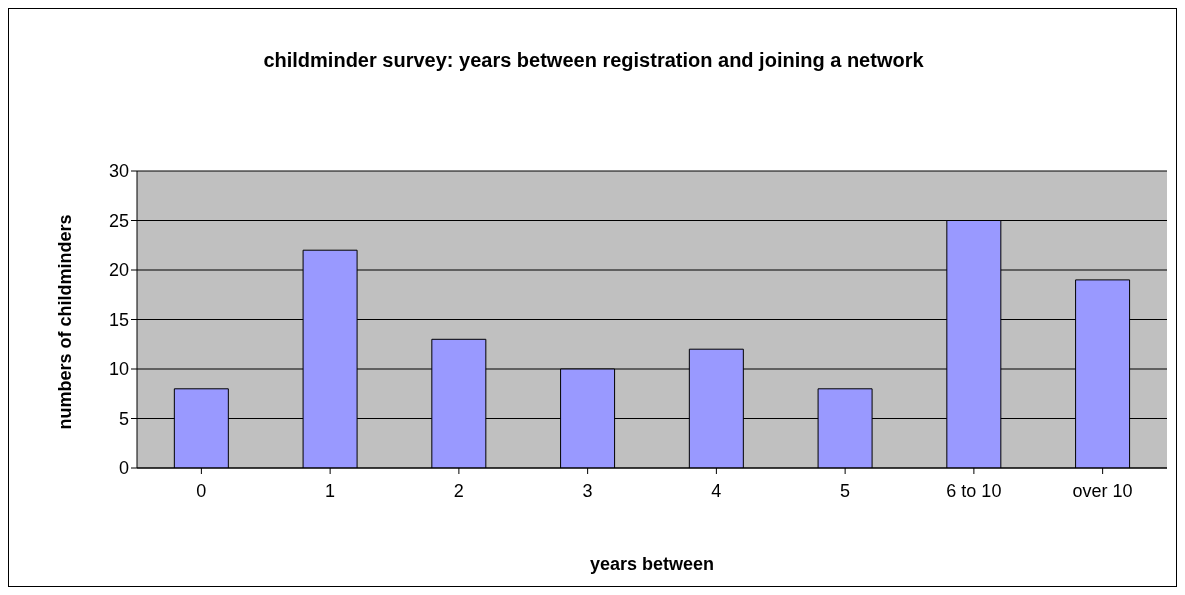  I want to click on y-tick-label: 25, so click(118, 220).